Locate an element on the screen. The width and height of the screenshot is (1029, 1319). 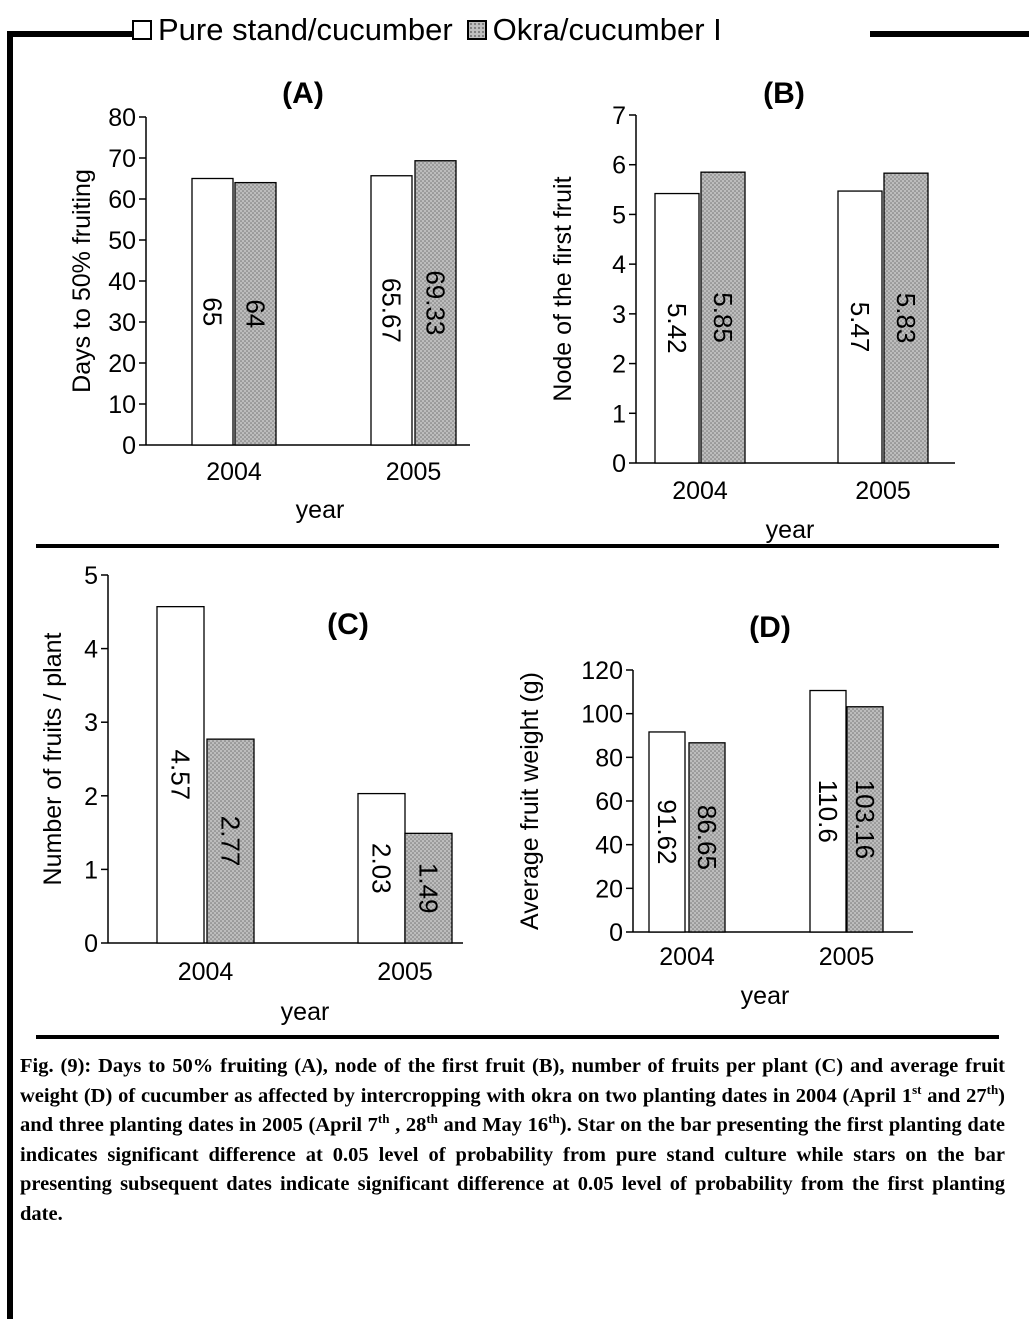
legend-label-pure: Pure stand/cucumber is located at coordinates (305, 29).